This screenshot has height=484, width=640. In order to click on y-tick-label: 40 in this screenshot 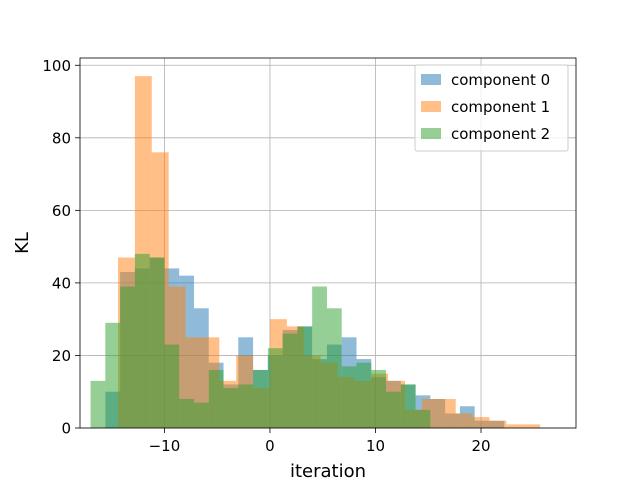, I will do `click(61, 283)`.